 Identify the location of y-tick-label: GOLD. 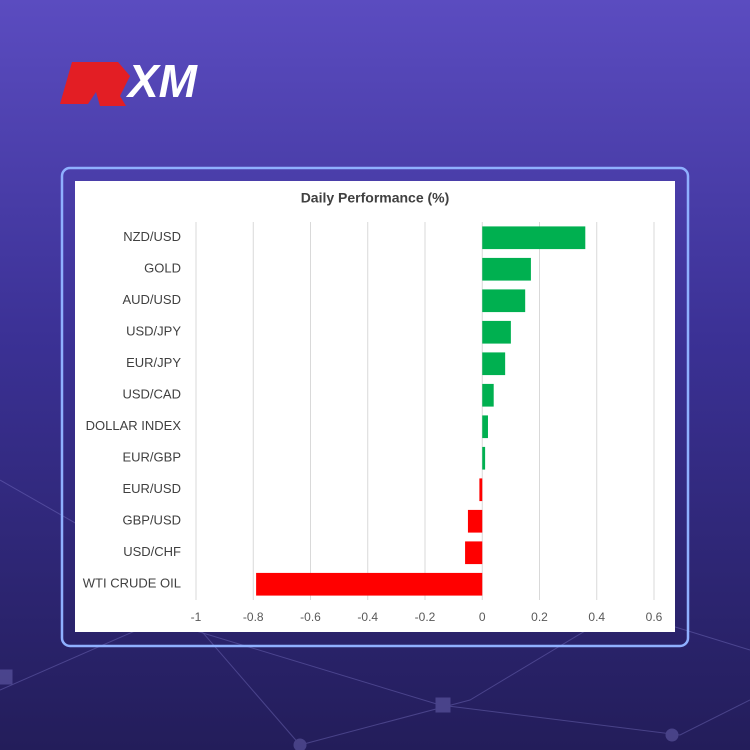
(162, 268).